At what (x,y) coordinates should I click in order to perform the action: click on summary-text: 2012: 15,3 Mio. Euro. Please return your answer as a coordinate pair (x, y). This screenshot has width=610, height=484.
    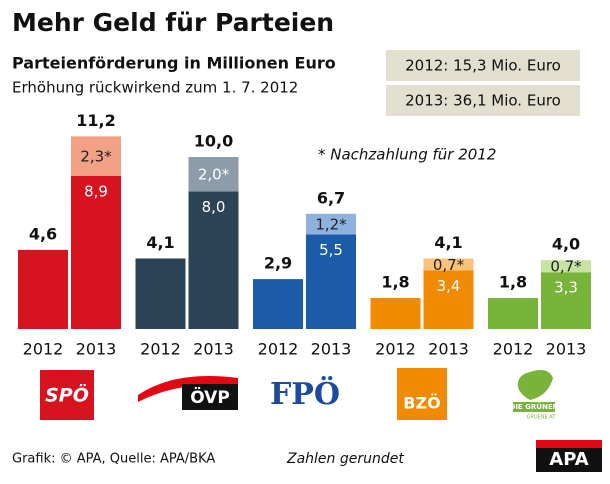
    Looking at the image, I should click on (483, 66).